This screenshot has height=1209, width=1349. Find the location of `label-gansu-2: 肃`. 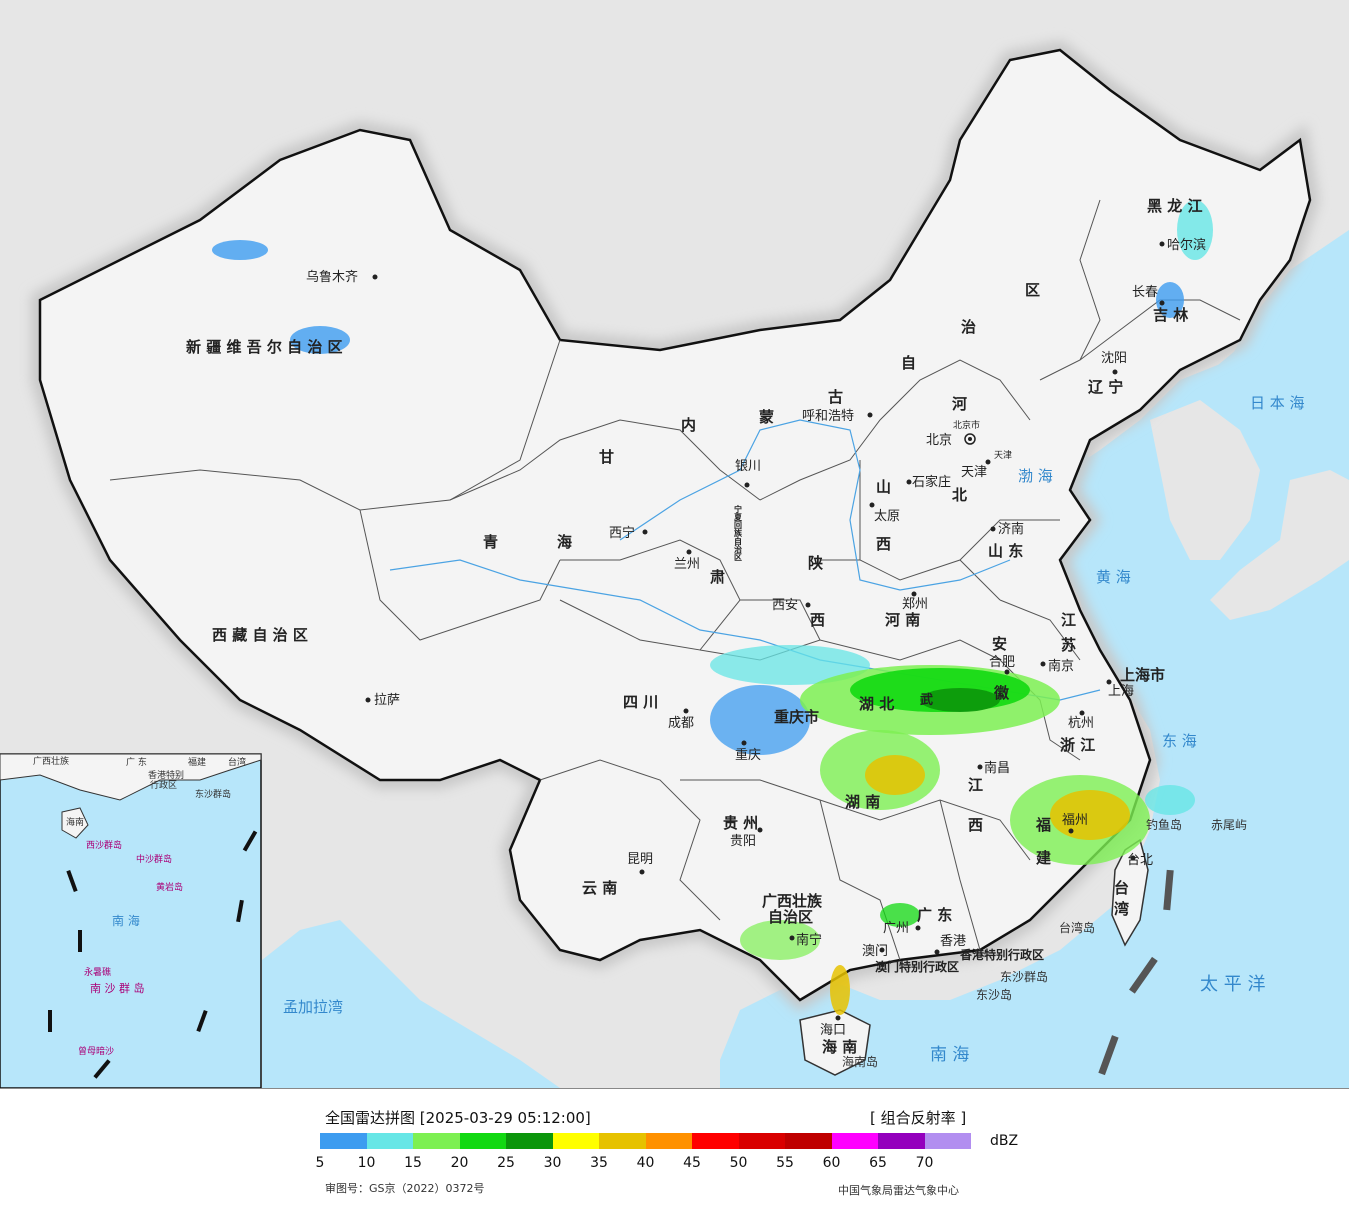

label-gansu-2: 肃 is located at coordinates (717, 577).